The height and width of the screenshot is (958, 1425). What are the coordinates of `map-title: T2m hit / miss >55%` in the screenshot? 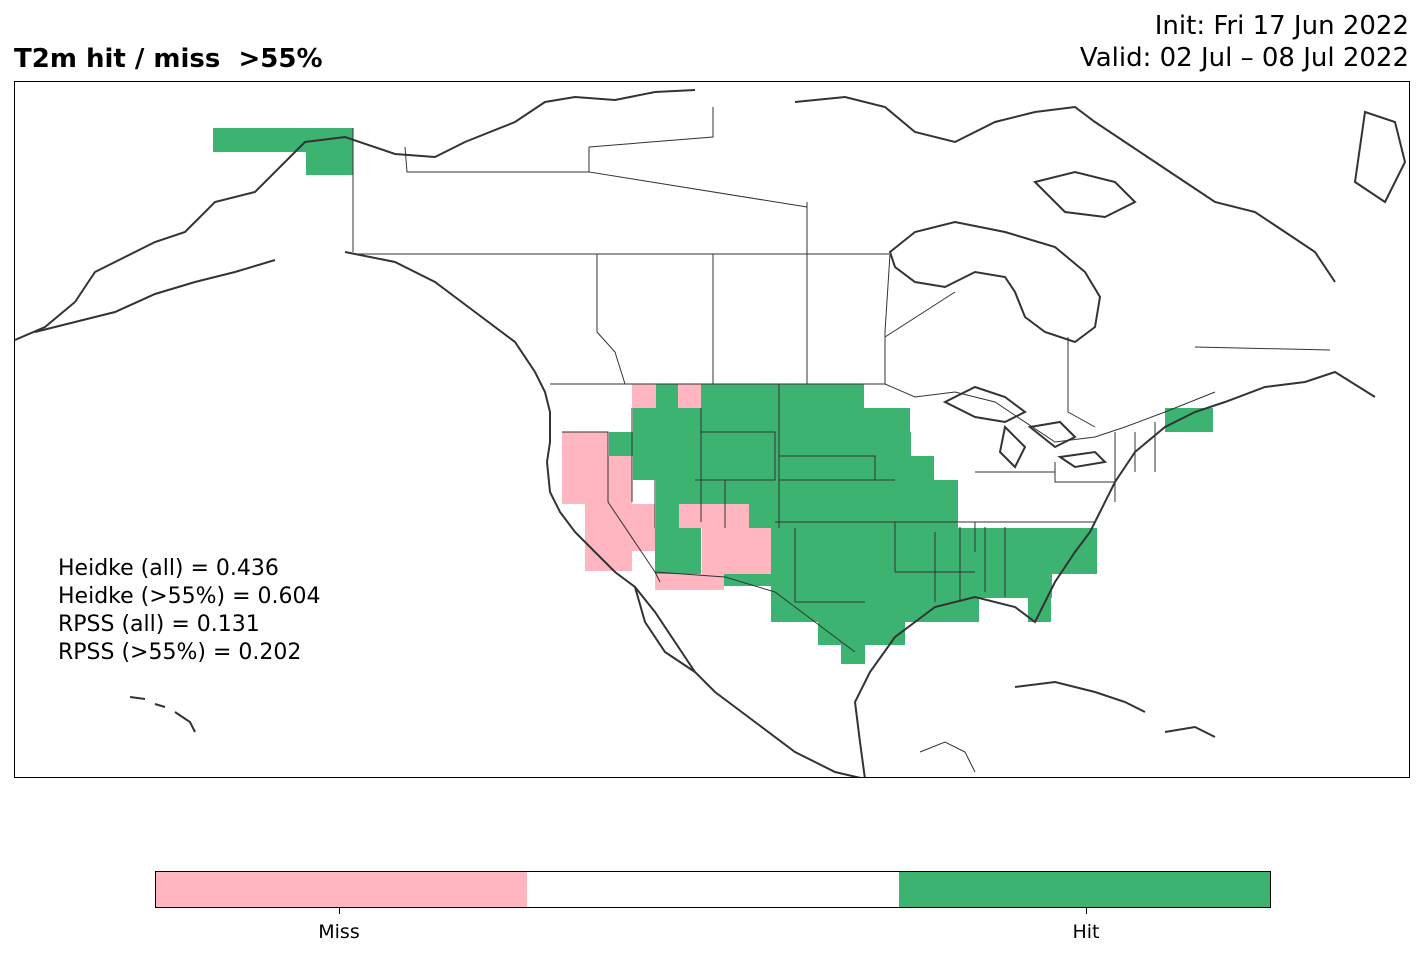 It's located at (168, 59).